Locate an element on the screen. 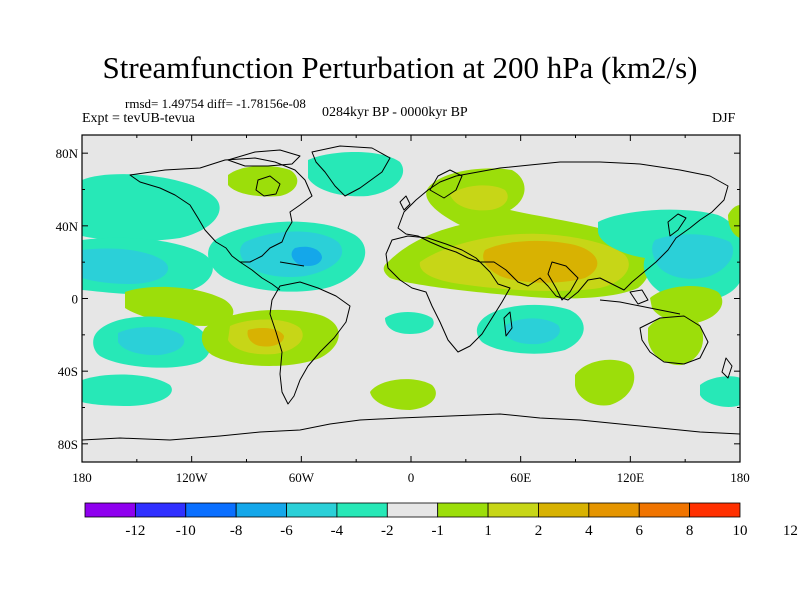 The image size is (800, 600). period-label: 0284kyr BP - 0000kyr BP is located at coordinates (395, 112).